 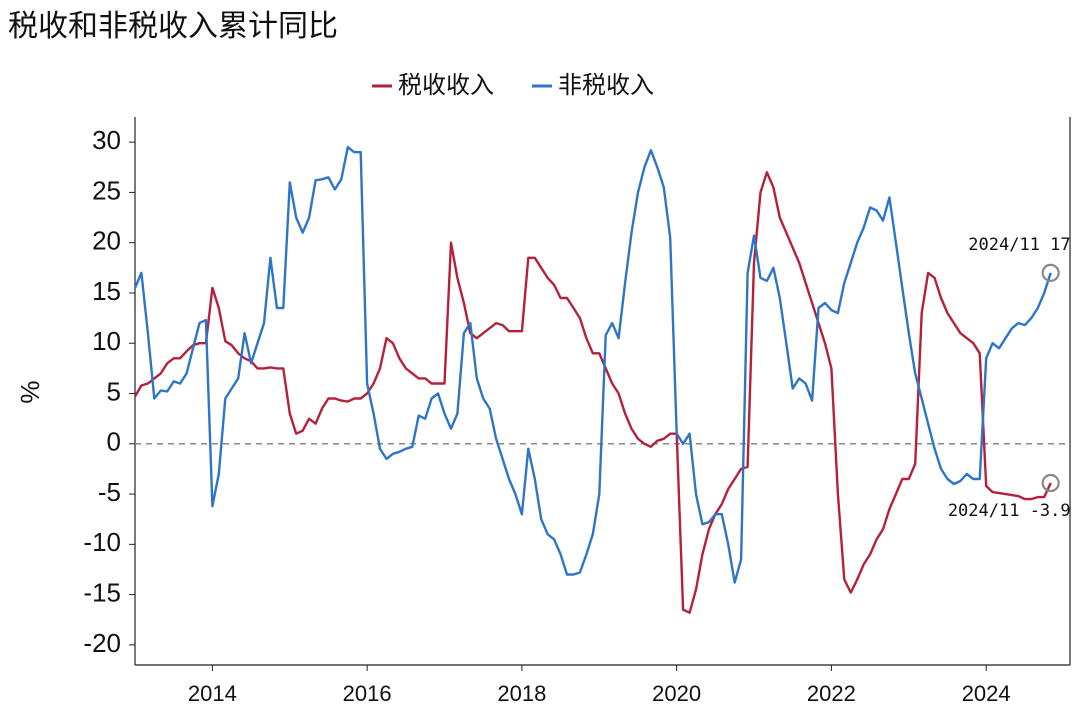 What do you see at coordinates (109, 492) in the screenshot?
I see `y-tick-label: -5` at bounding box center [109, 492].